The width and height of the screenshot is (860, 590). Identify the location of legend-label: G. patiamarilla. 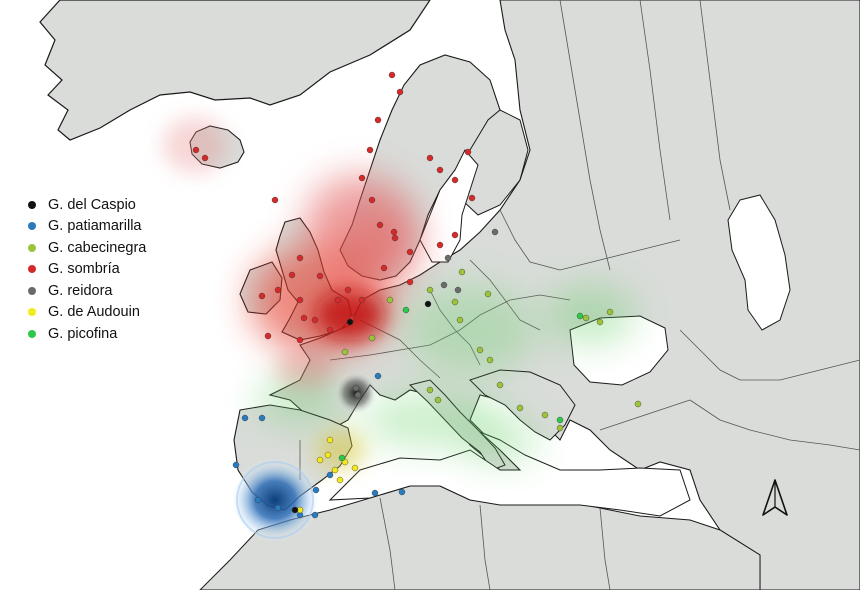
(95, 226).